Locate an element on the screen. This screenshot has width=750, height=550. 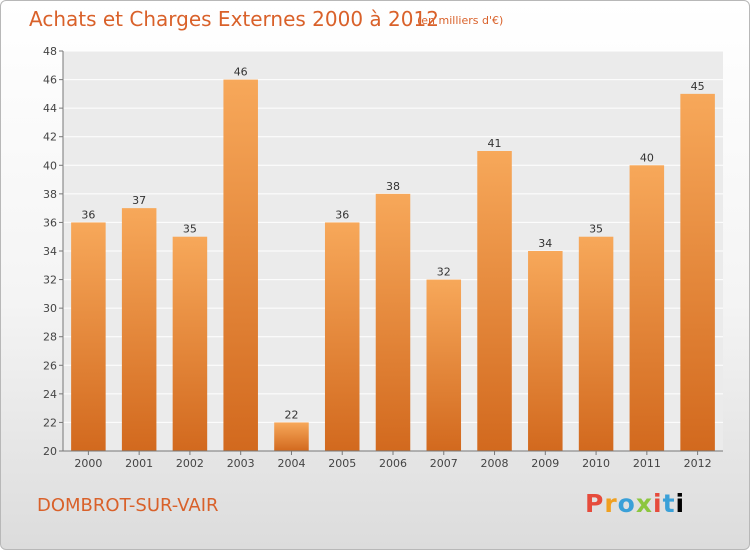
y-tick-label: 36 is located at coordinates (50, 222).